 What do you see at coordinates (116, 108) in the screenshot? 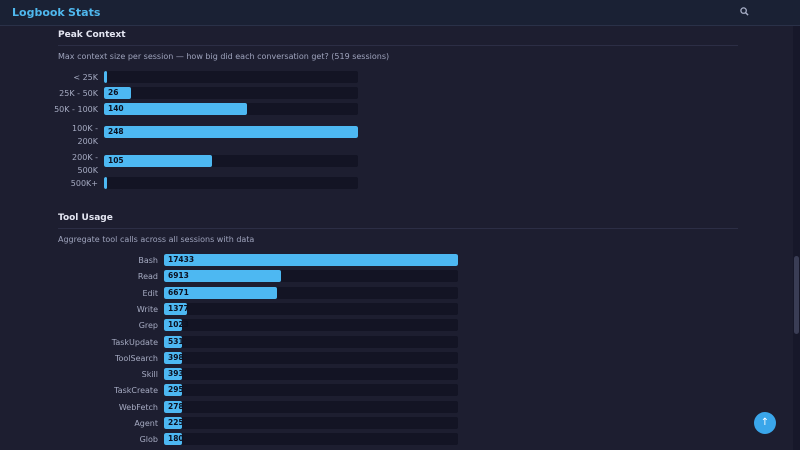
I see `bar-value: 140` at bounding box center [116, 108].